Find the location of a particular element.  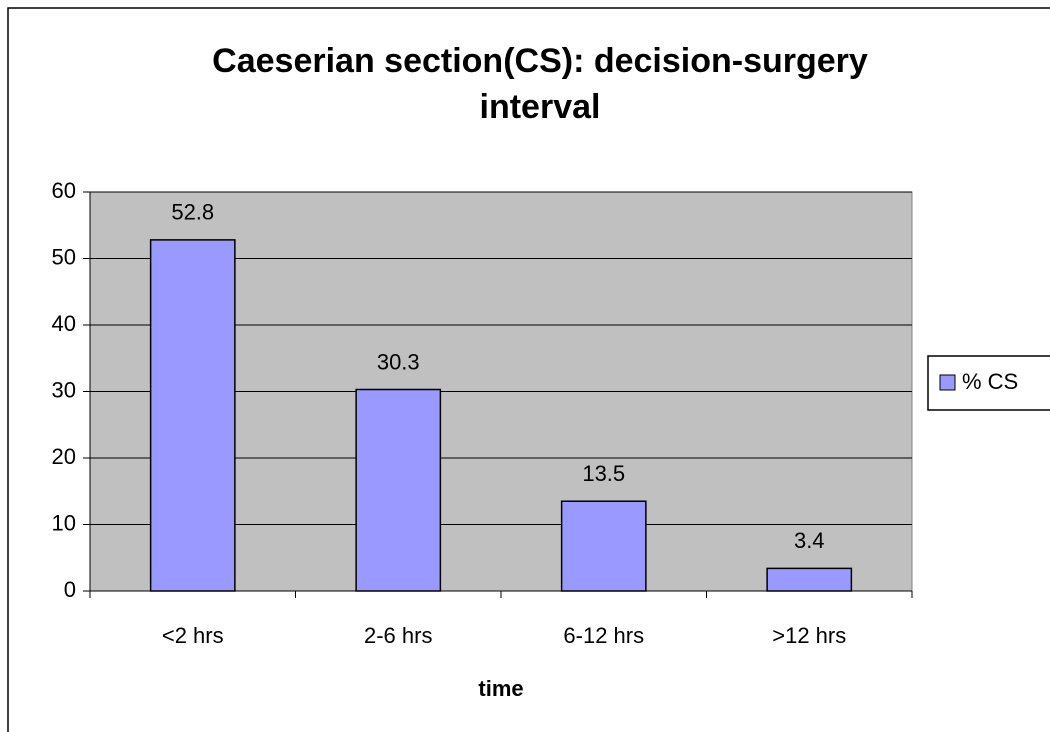

x-tick-label: 6-12 hrs is located at coordinates (603, 635).